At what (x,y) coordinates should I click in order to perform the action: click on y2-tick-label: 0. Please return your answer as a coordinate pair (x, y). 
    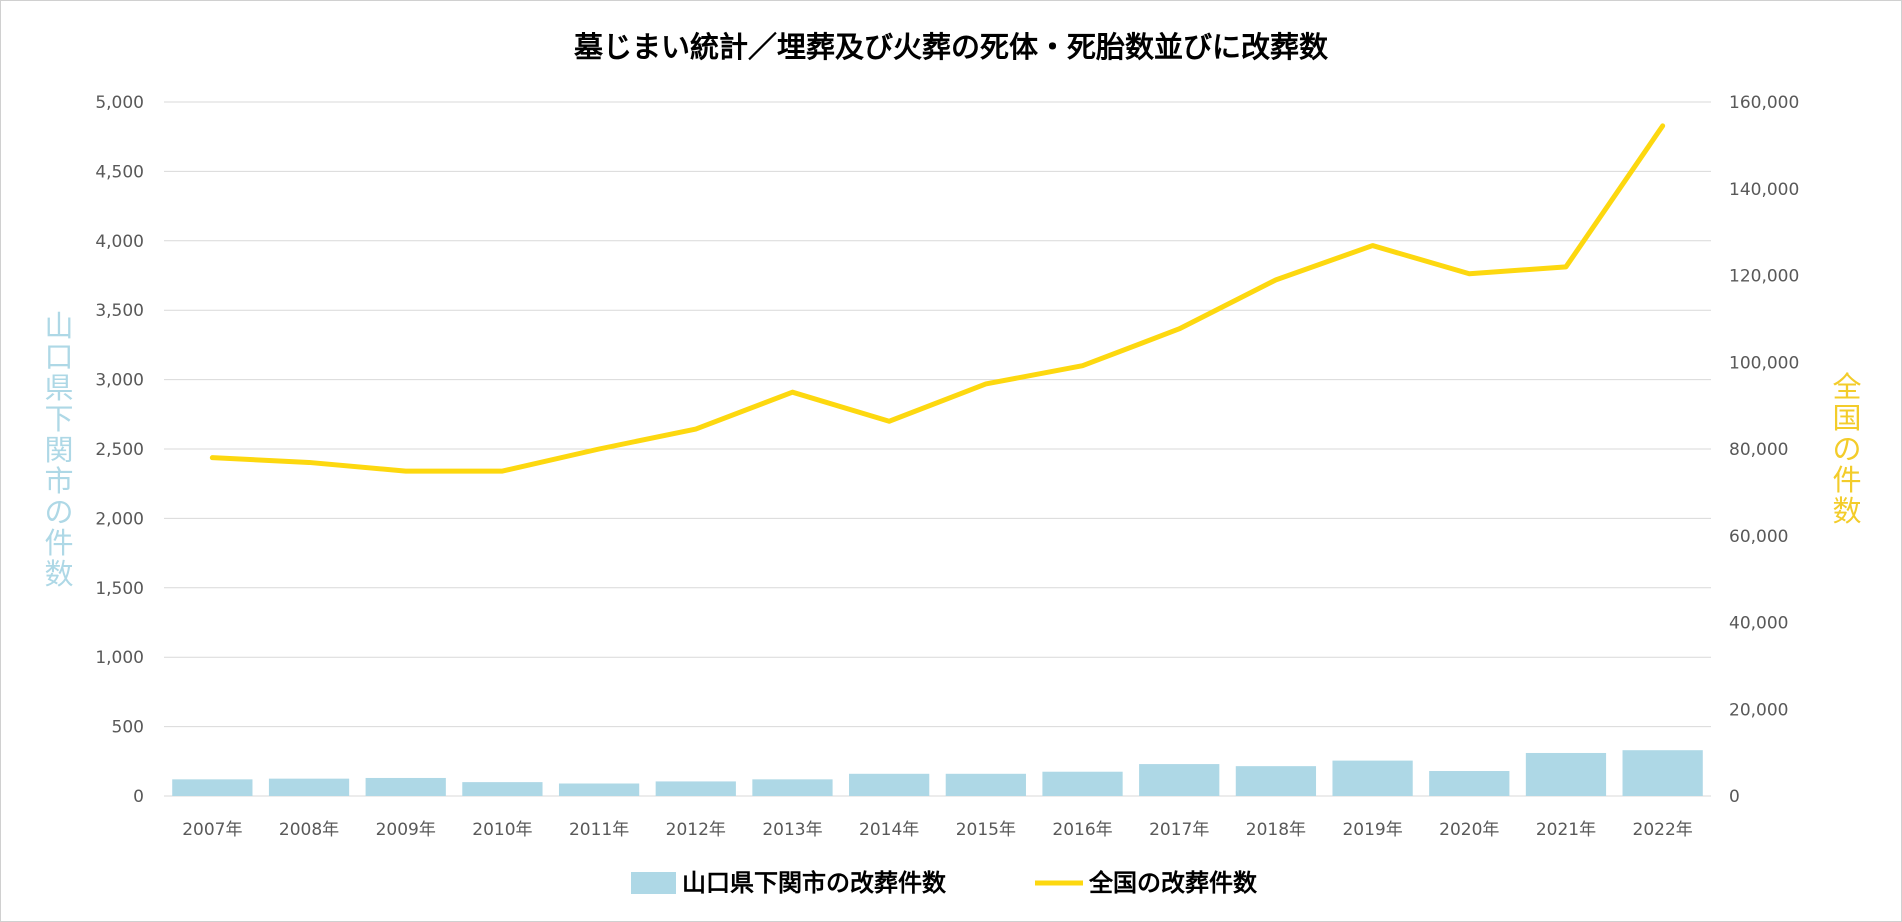
    Looking at the image, I should click on (1734, 797).